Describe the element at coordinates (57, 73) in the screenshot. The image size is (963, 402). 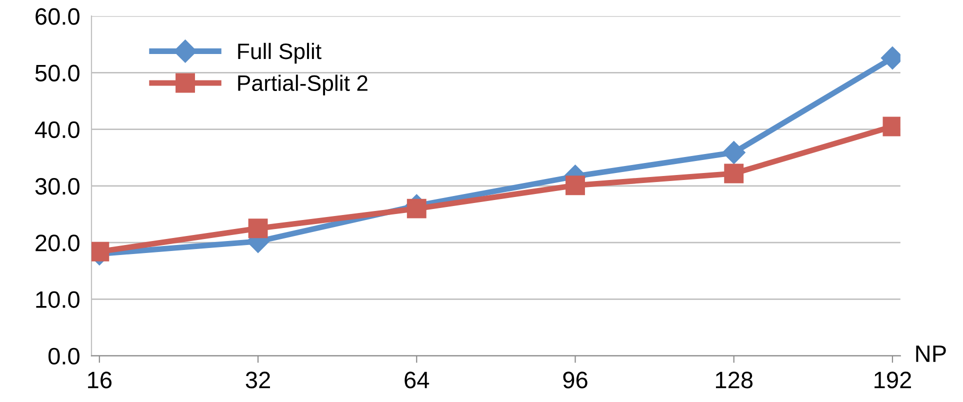
I see `y-tick-label: 50.0` at that location.